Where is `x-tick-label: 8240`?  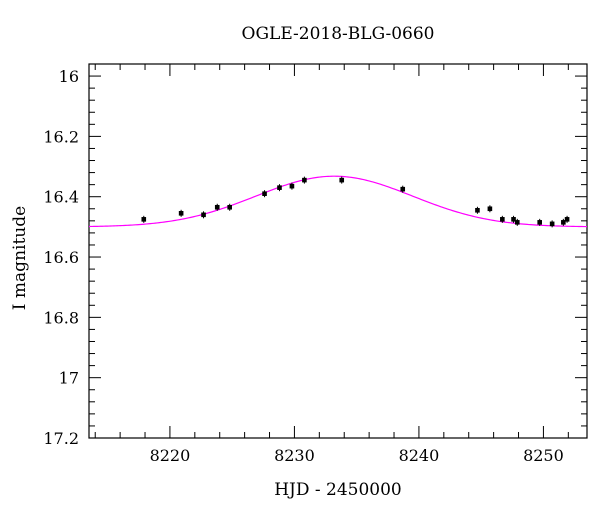 x-tick-label: 8240 is located at coordinates (419, 455).